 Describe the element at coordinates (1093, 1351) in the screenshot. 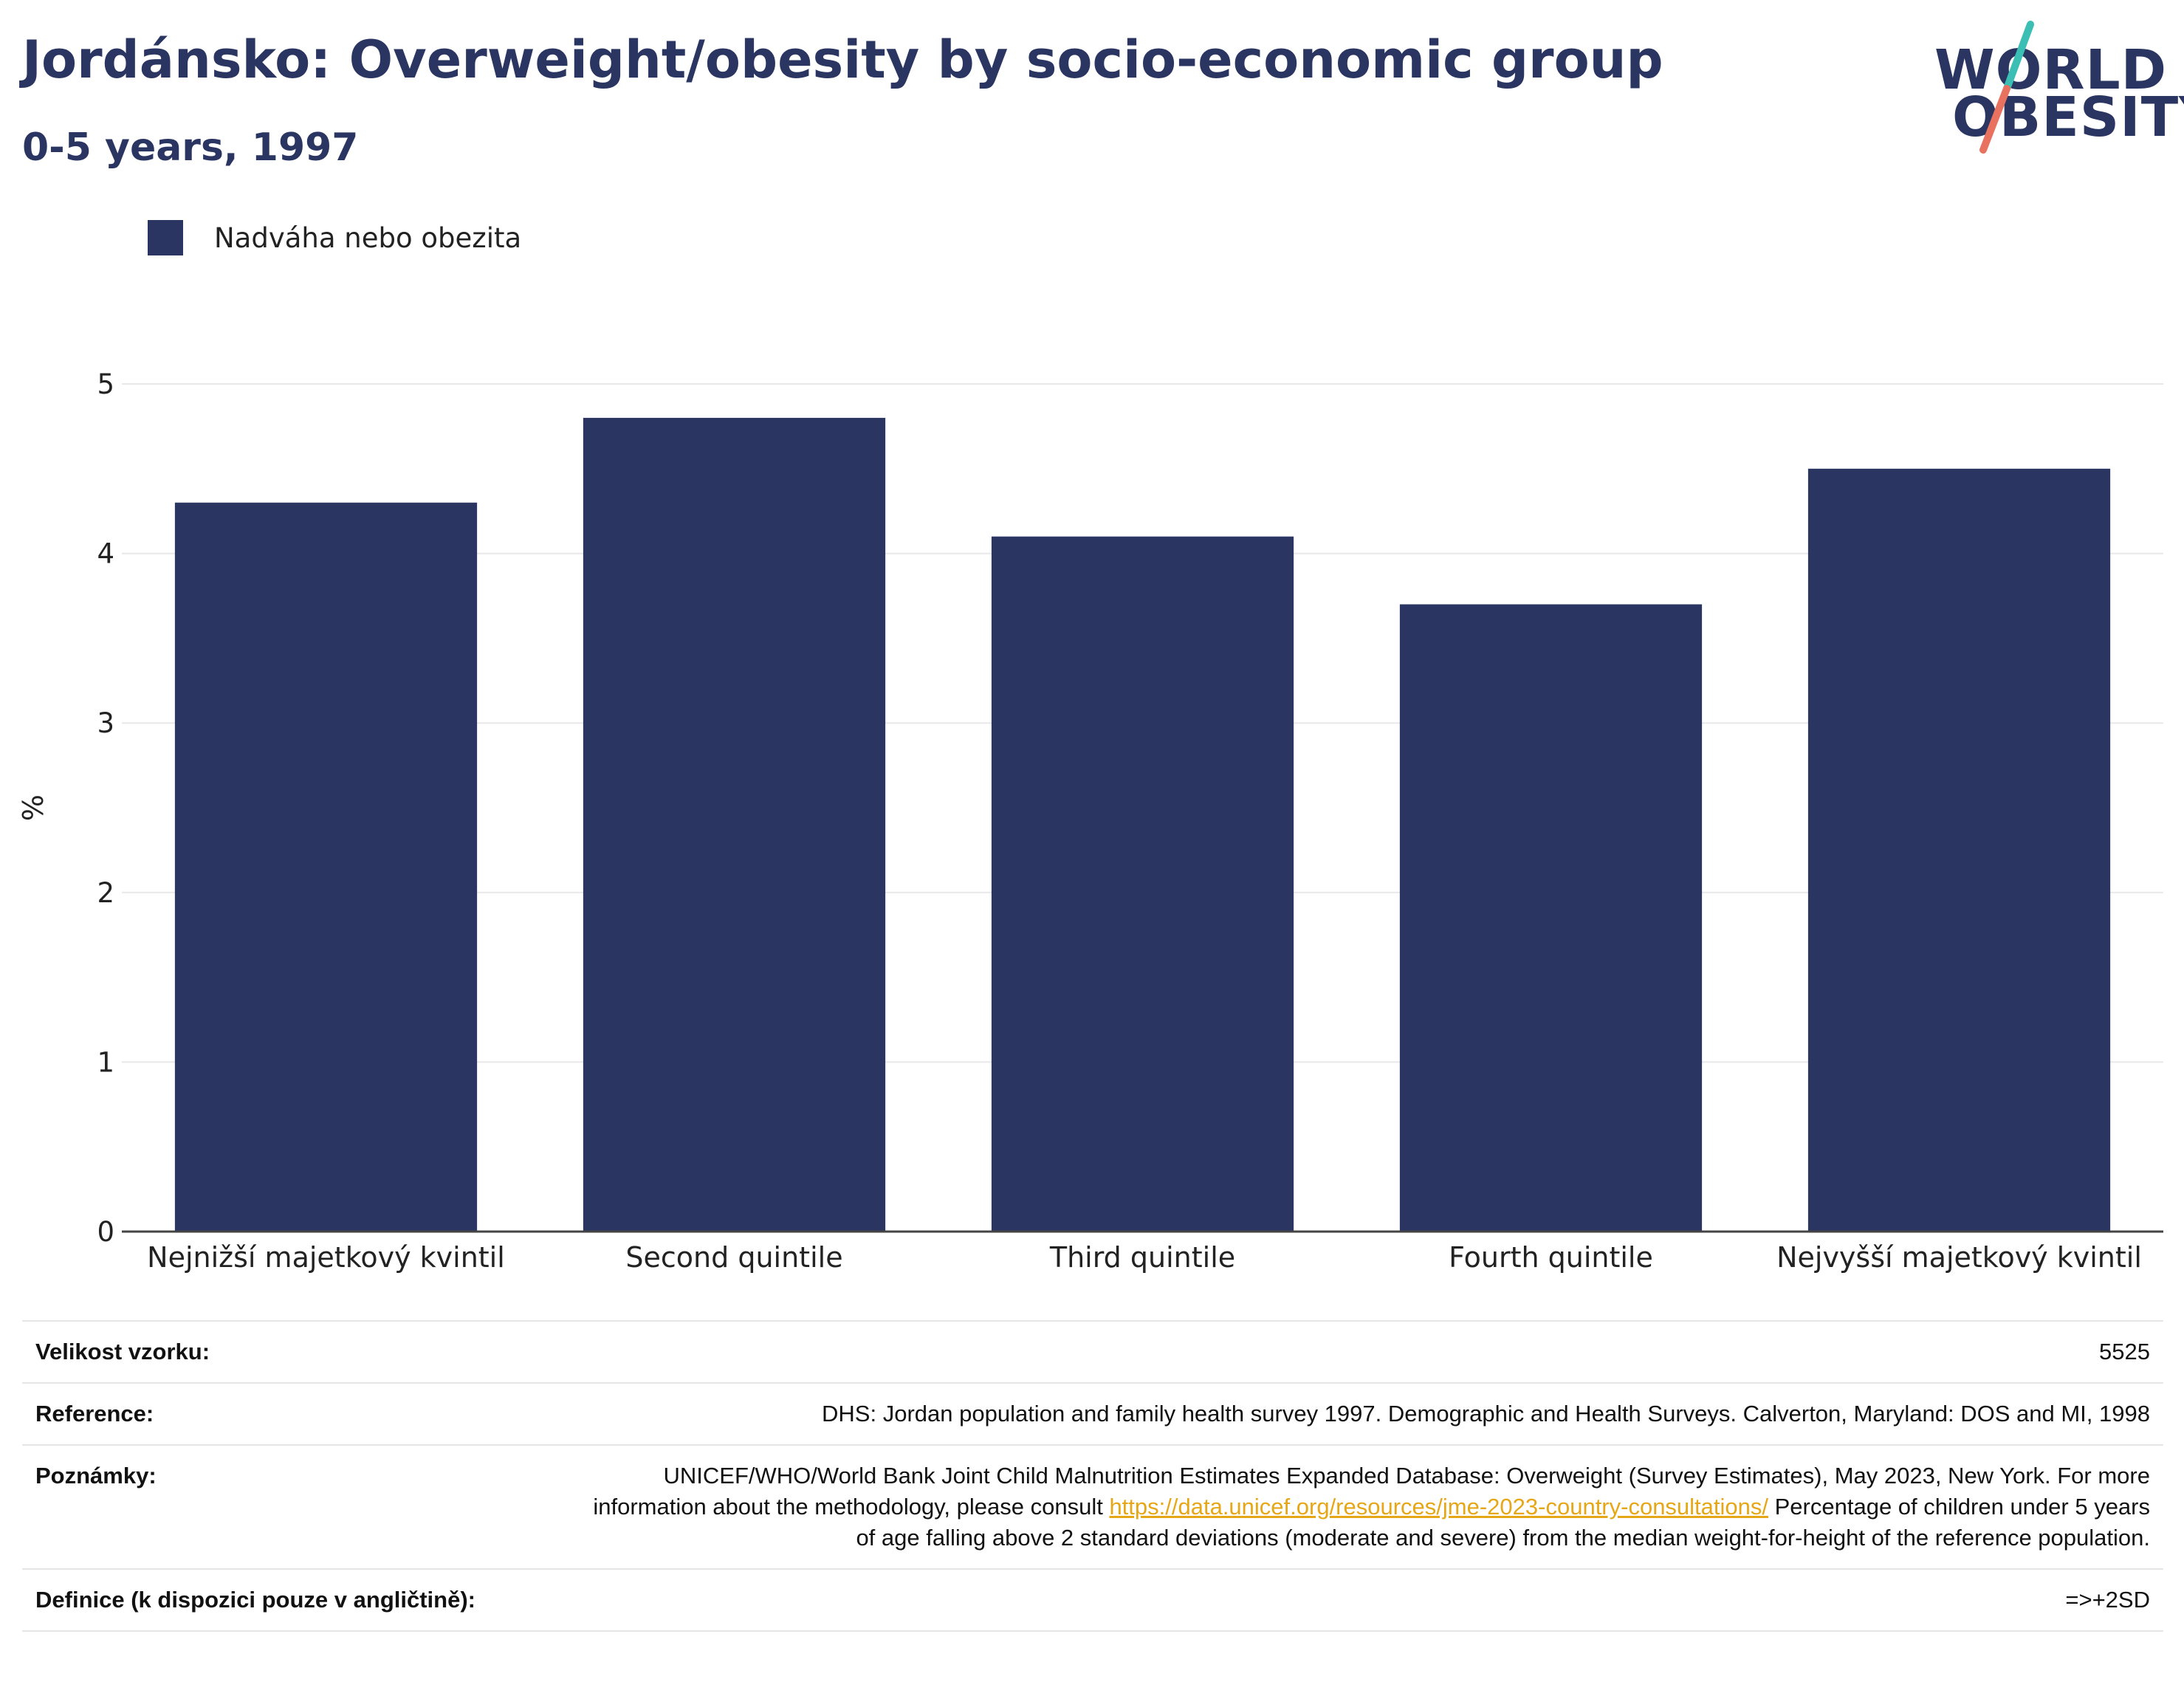

I see `info-row-sample-size: Velikost vzorku: 5525` at that location.